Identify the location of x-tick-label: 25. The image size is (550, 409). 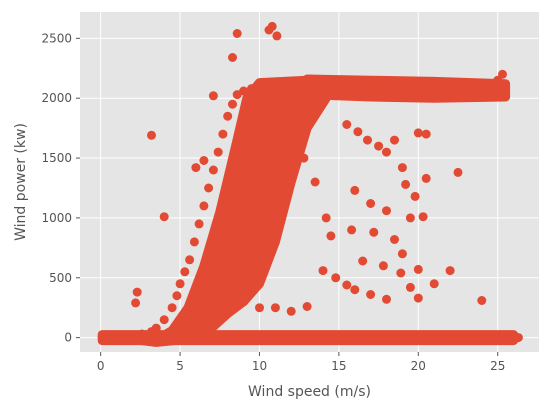
(497, 366).